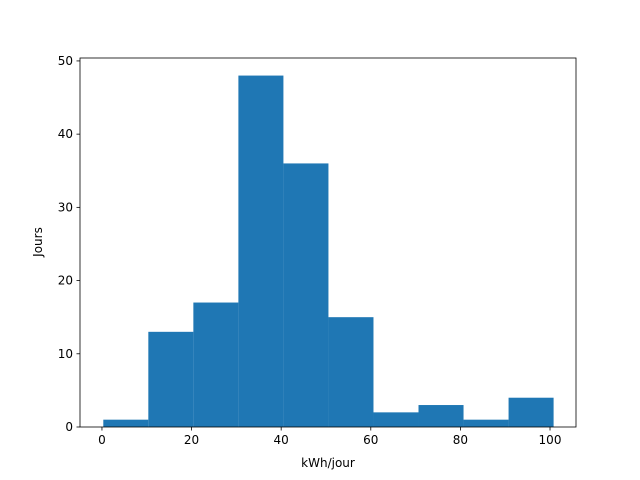  Describe the element at coordinates (102, 440) in the screenshot. I see `x-tick-label: 0` at that location.